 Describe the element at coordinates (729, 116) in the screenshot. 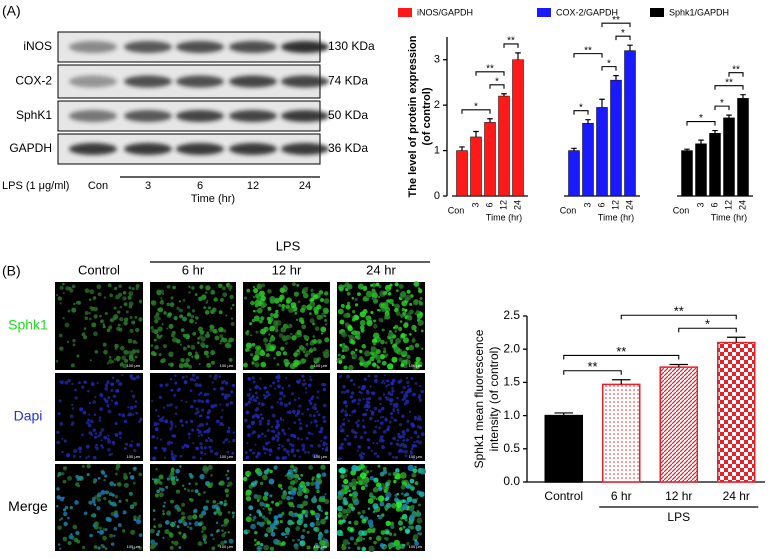

I see `error-bar` at that location.